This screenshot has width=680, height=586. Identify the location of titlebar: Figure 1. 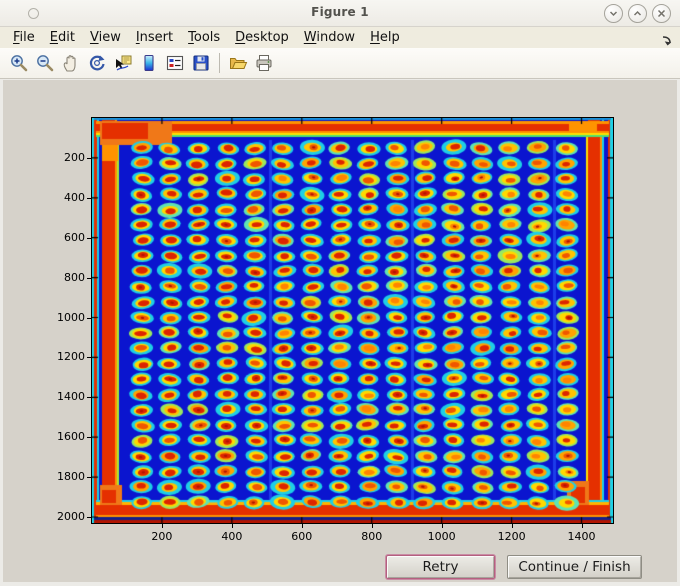
(340, 13).